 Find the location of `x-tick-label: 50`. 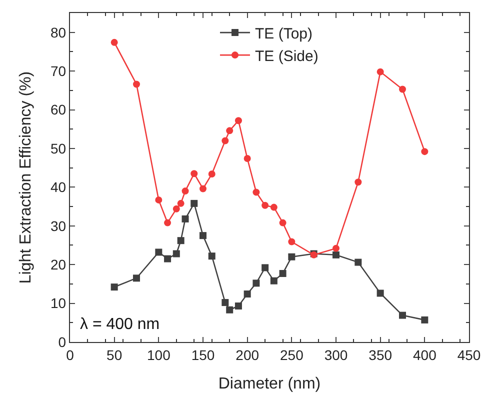

x-tick-label: 50 is located at coordinates (114, 354).